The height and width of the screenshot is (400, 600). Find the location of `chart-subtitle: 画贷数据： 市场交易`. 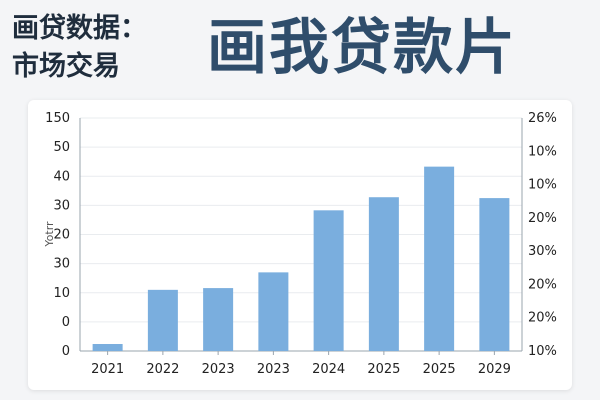

chart-subtitle: 画贷数据： 市场交易 is located at coordinates (79, 48).